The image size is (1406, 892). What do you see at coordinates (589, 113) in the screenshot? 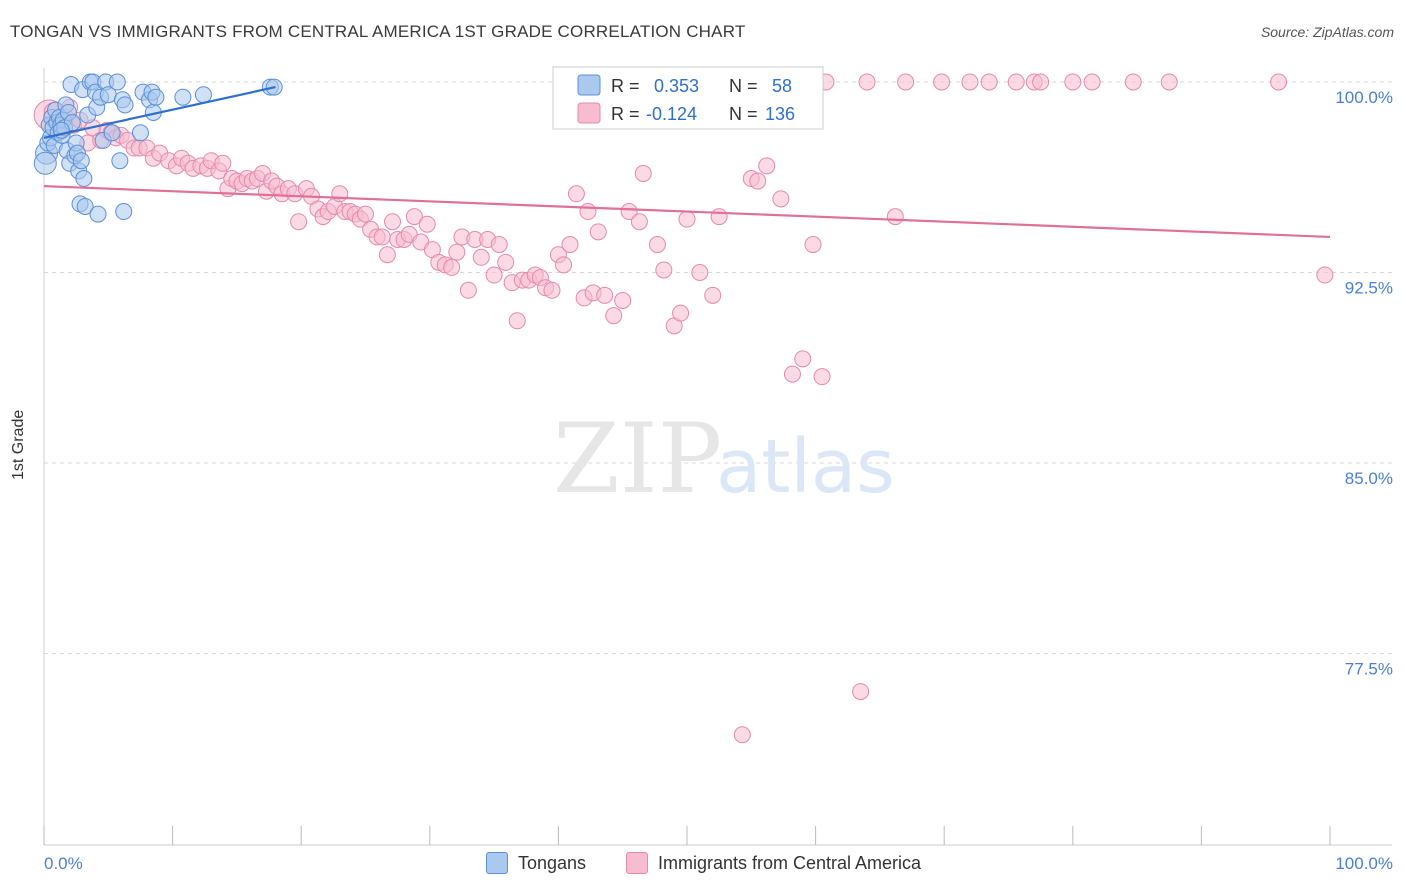
I see `stats-swatch-cam` at bounding box center [589, 113].